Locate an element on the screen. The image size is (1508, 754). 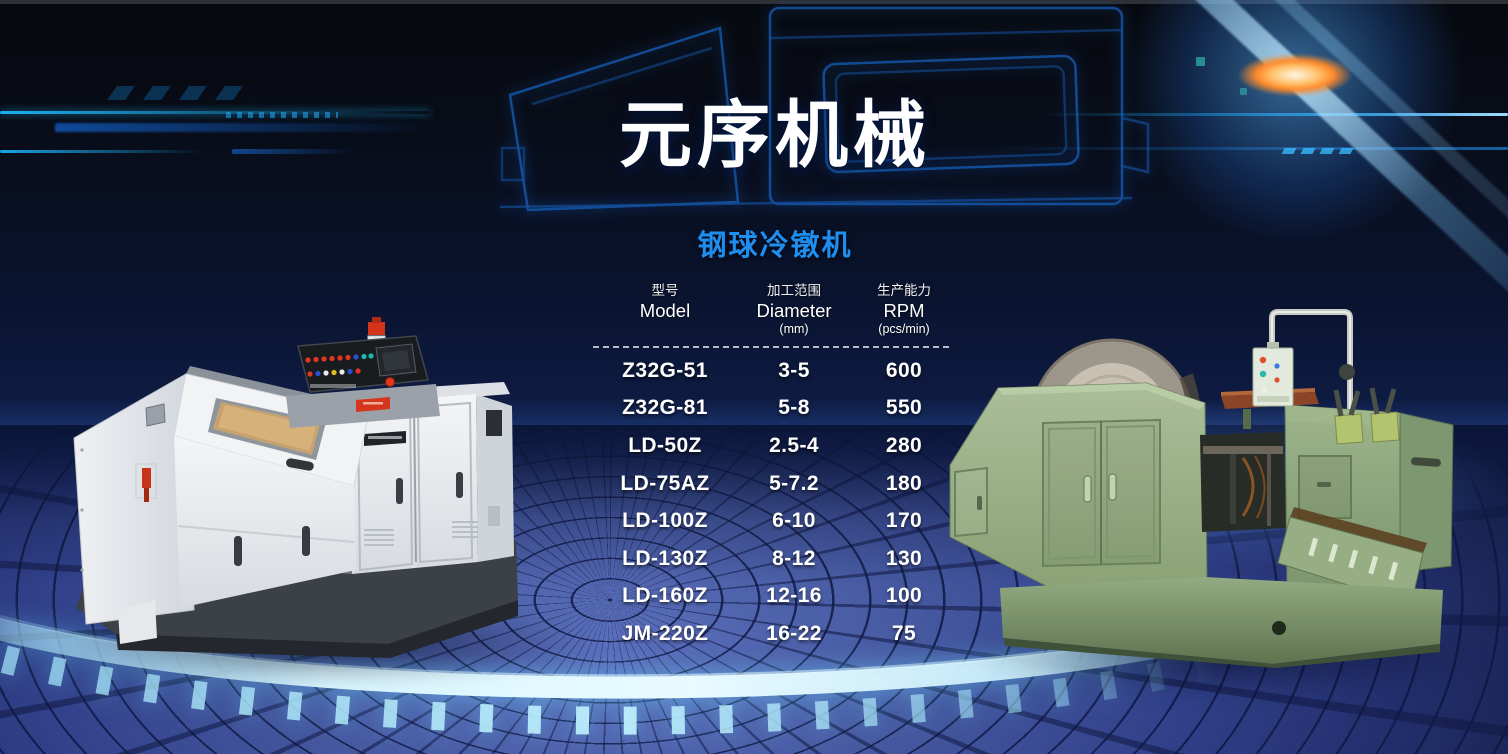
cell-rpm: 100 is located at coordinates (904, 596).